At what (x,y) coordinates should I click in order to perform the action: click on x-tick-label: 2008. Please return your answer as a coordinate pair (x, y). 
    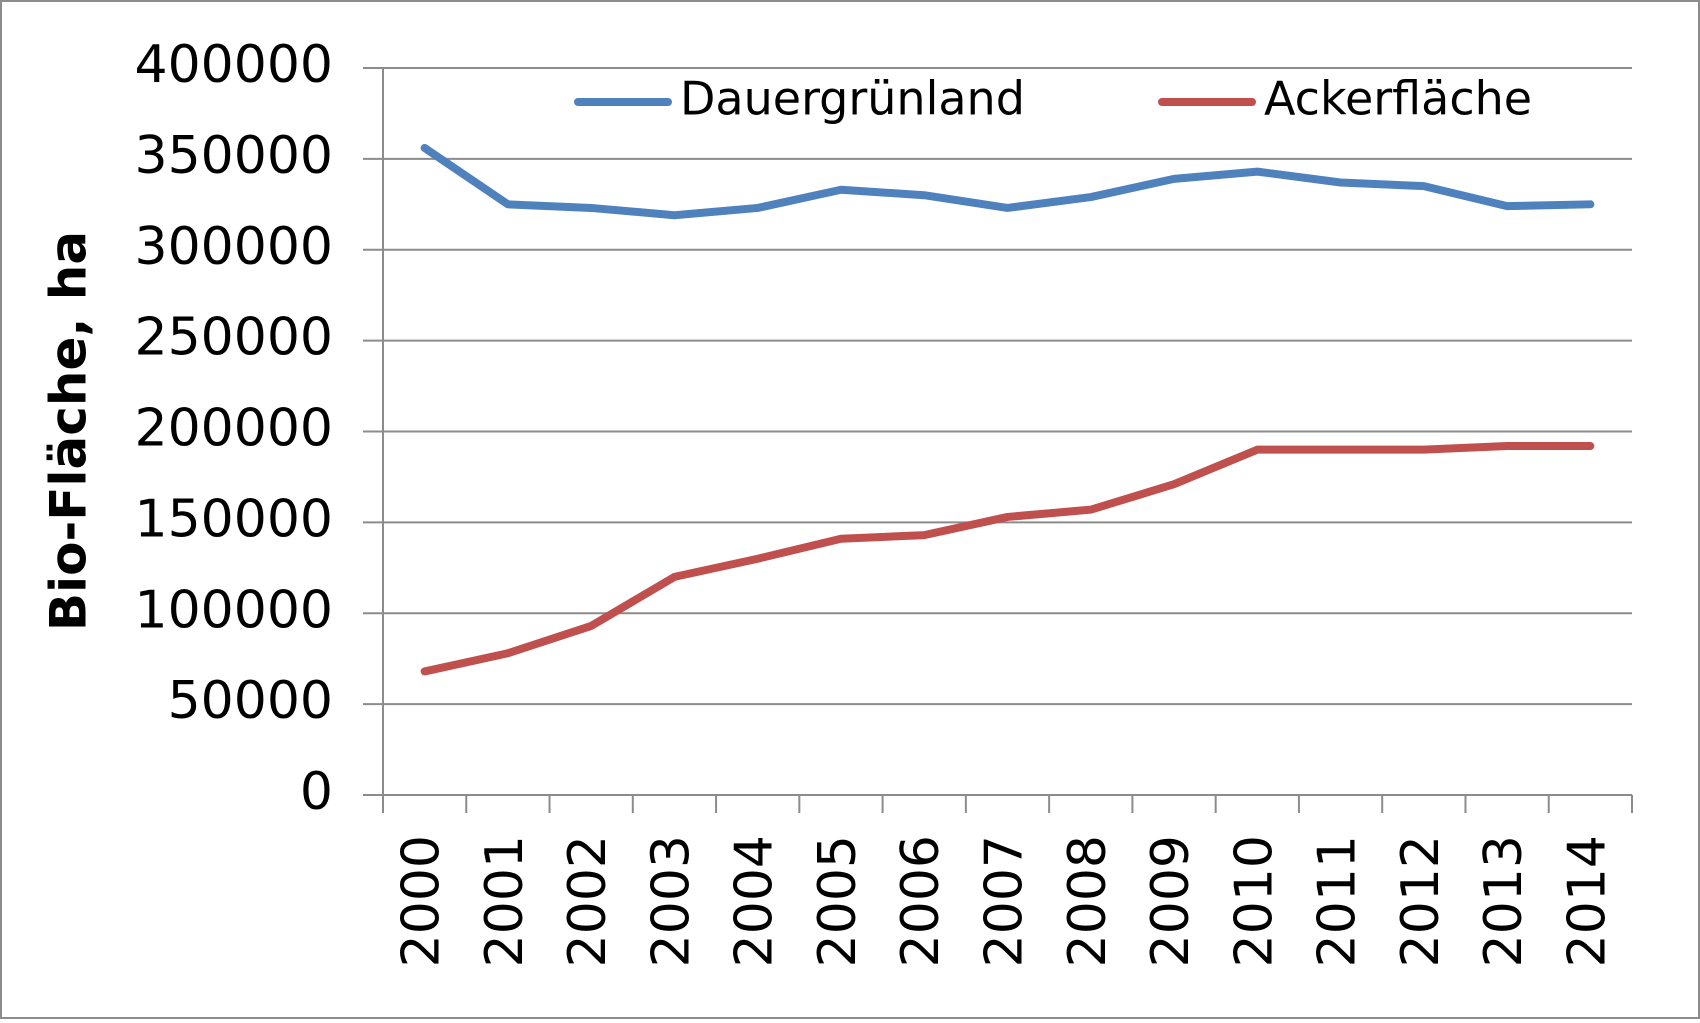
    Looking at the image, I should click on (1088, 901).